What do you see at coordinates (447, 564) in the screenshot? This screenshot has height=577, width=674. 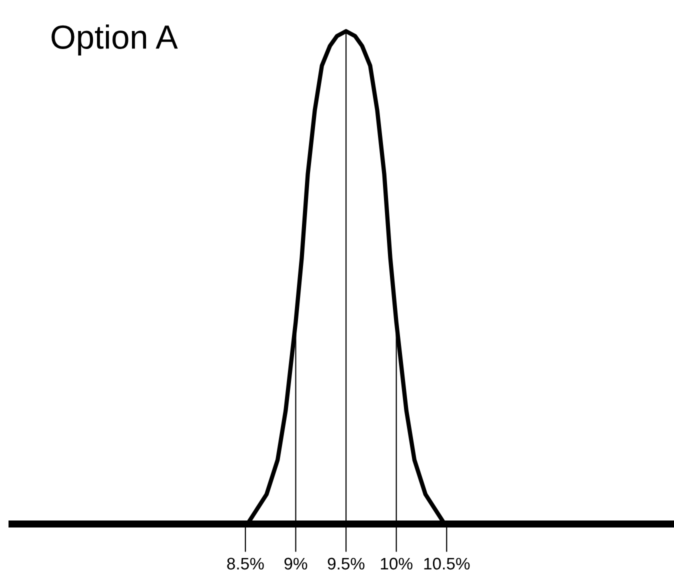 I see `x-tick-label: 10.5%` at bounding box center [447, 564].